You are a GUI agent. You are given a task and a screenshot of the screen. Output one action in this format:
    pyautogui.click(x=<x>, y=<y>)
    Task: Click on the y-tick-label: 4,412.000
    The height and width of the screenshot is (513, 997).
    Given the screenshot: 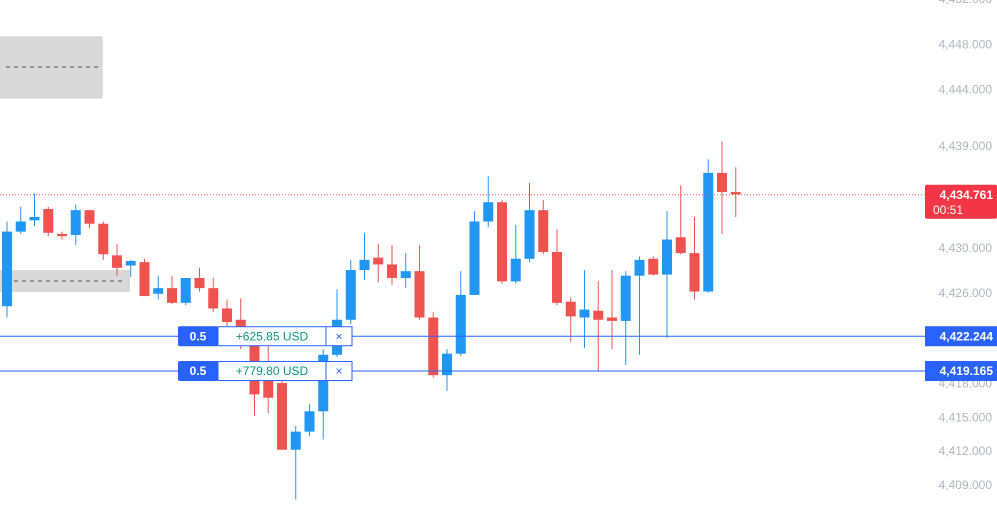 What is the action you would take?
    pyautogui.click(x=966, y=451)
    